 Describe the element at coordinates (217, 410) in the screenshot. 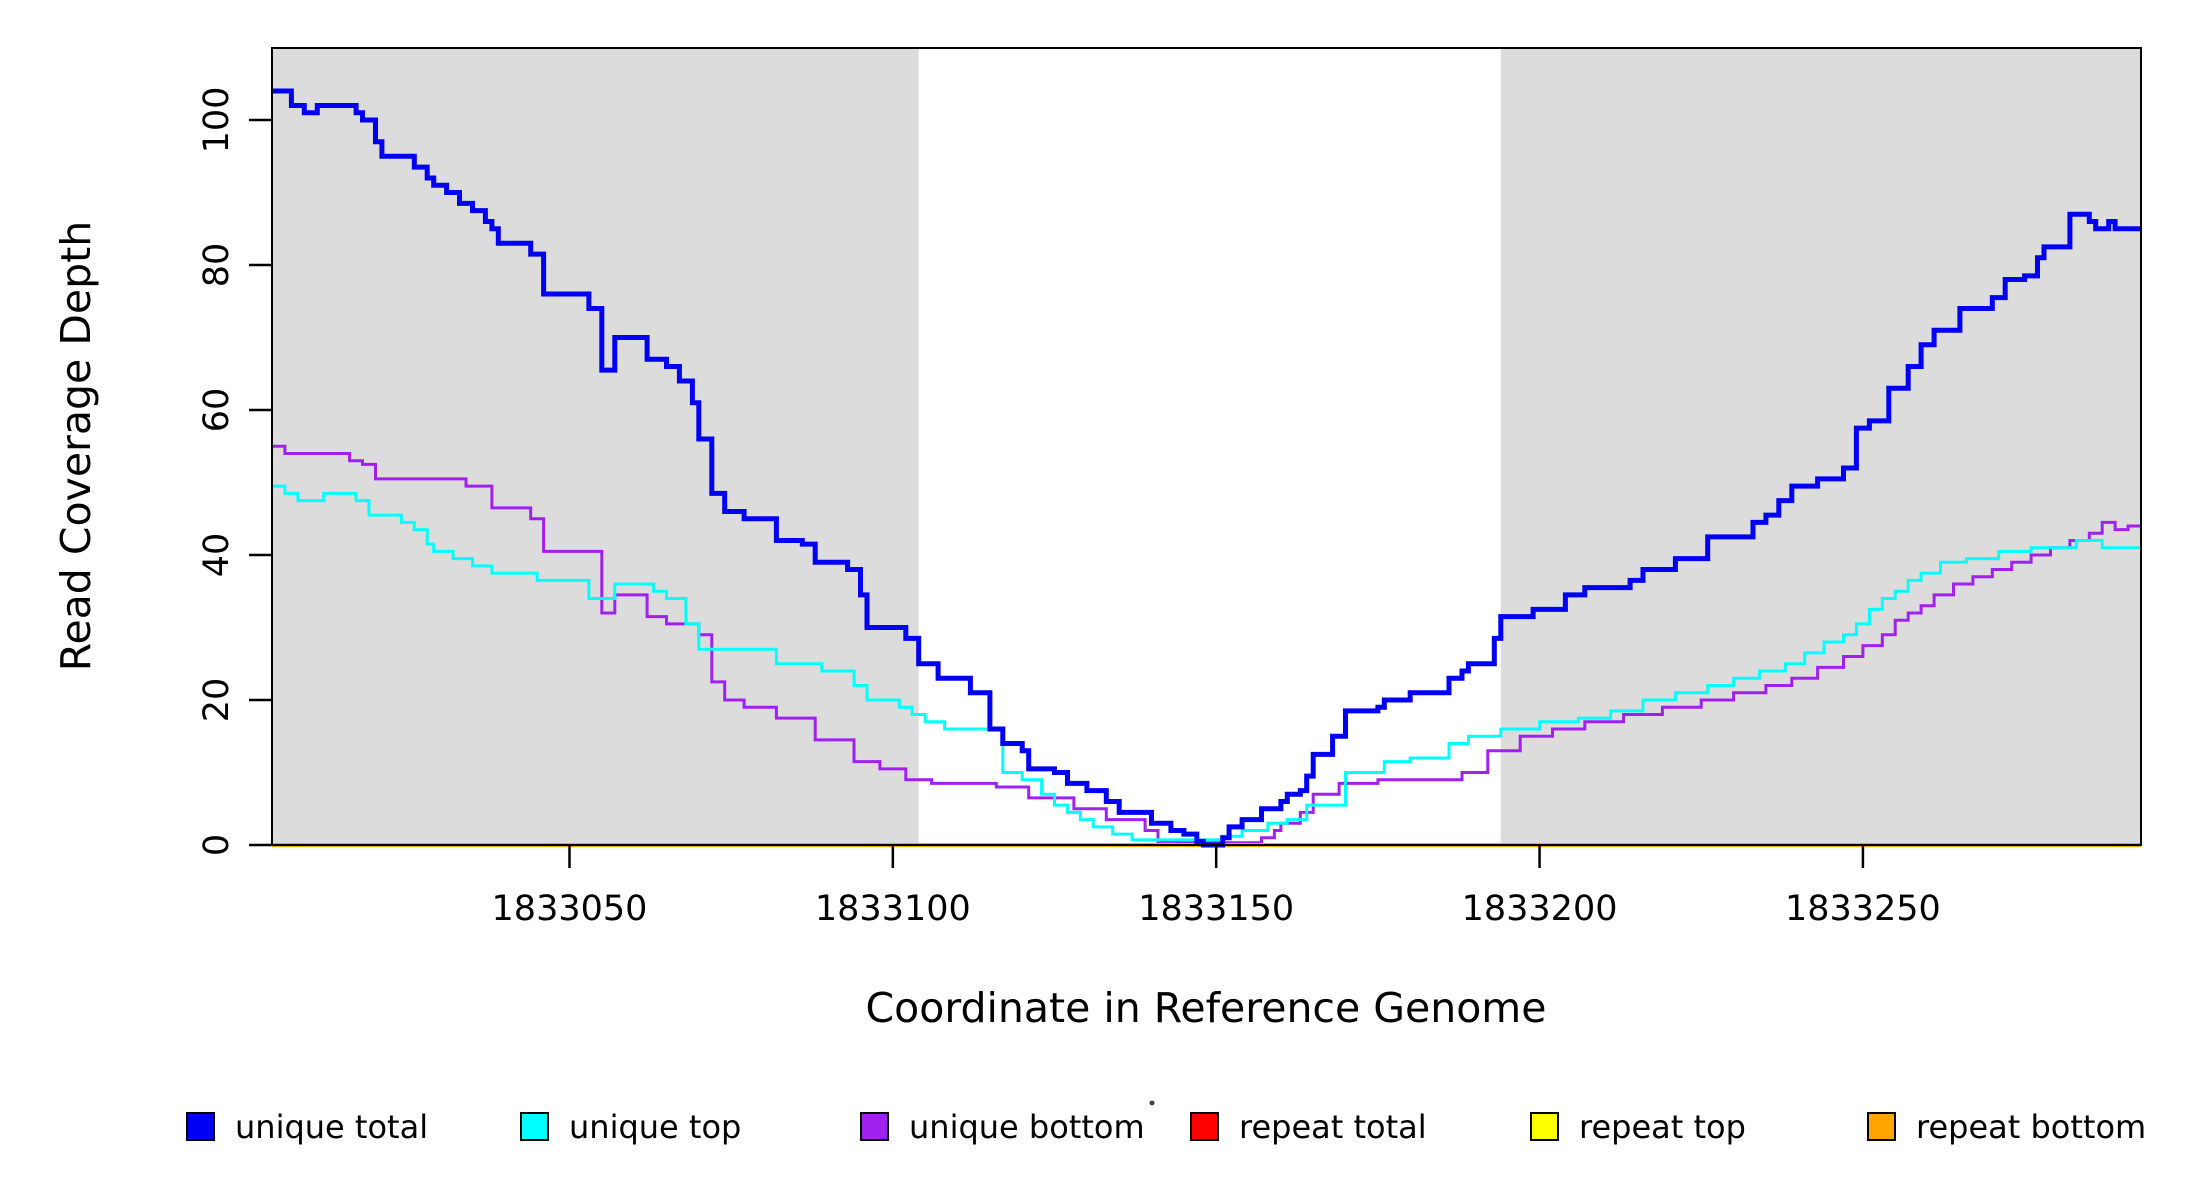

I see `y-tick-label-3: 60` at that location.